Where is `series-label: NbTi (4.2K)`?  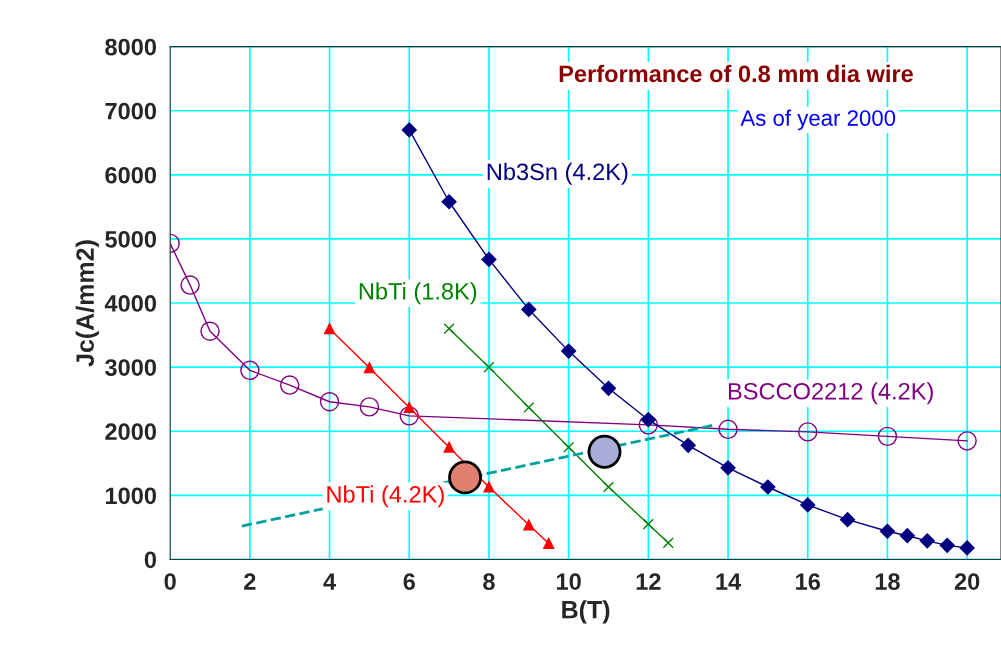 series-label: NbTi (4.2K) is located at coordinates (385, 496).